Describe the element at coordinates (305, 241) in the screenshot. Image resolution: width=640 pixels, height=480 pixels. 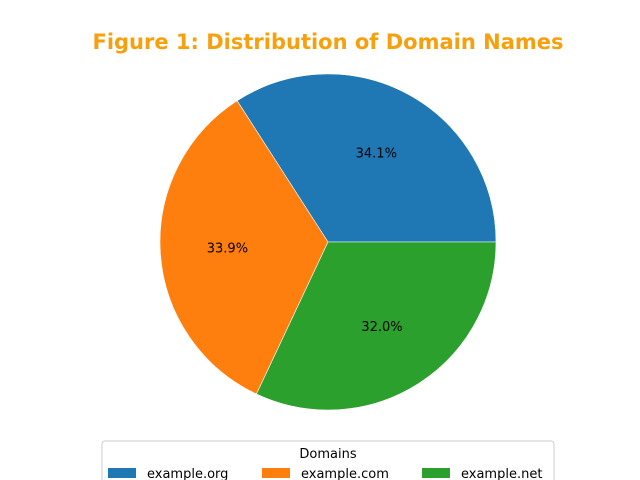
I see `pie-slice-labels: 34.1% 33.9% 32.0%` at that location.